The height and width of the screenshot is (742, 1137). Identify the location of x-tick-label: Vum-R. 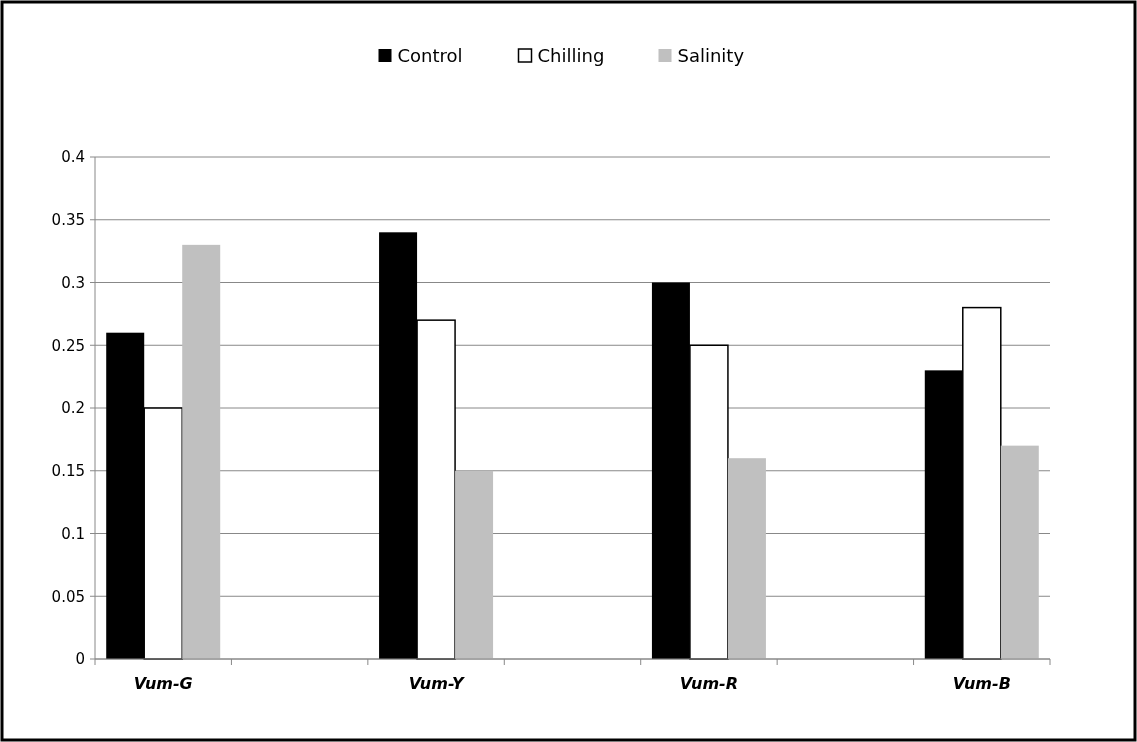
(709, 683).